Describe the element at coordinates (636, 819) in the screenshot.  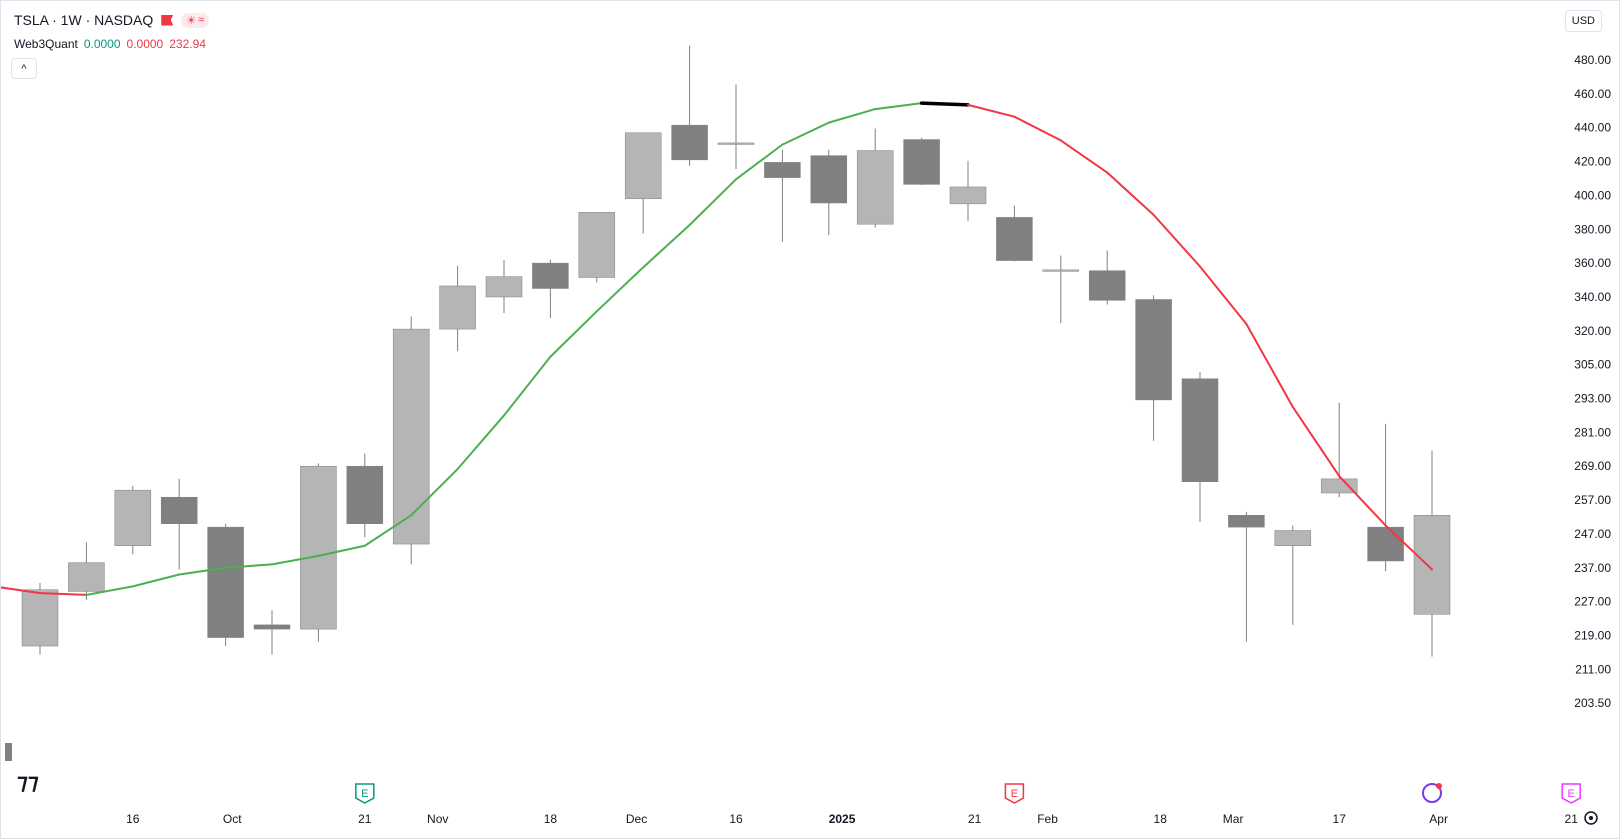
I see `time-tick-label: Dec` at that location.